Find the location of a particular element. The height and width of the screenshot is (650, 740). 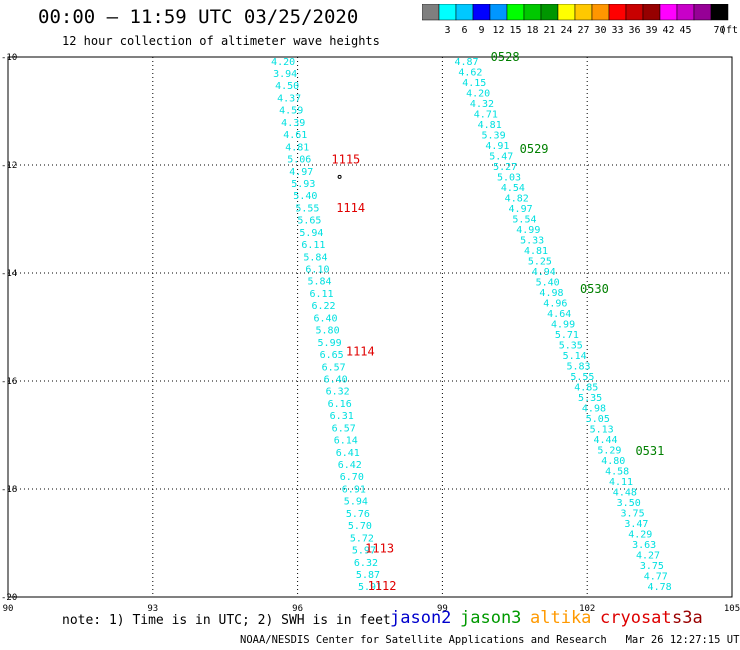

wave-height-value: 4.44 is located at coordinates (605, 440).